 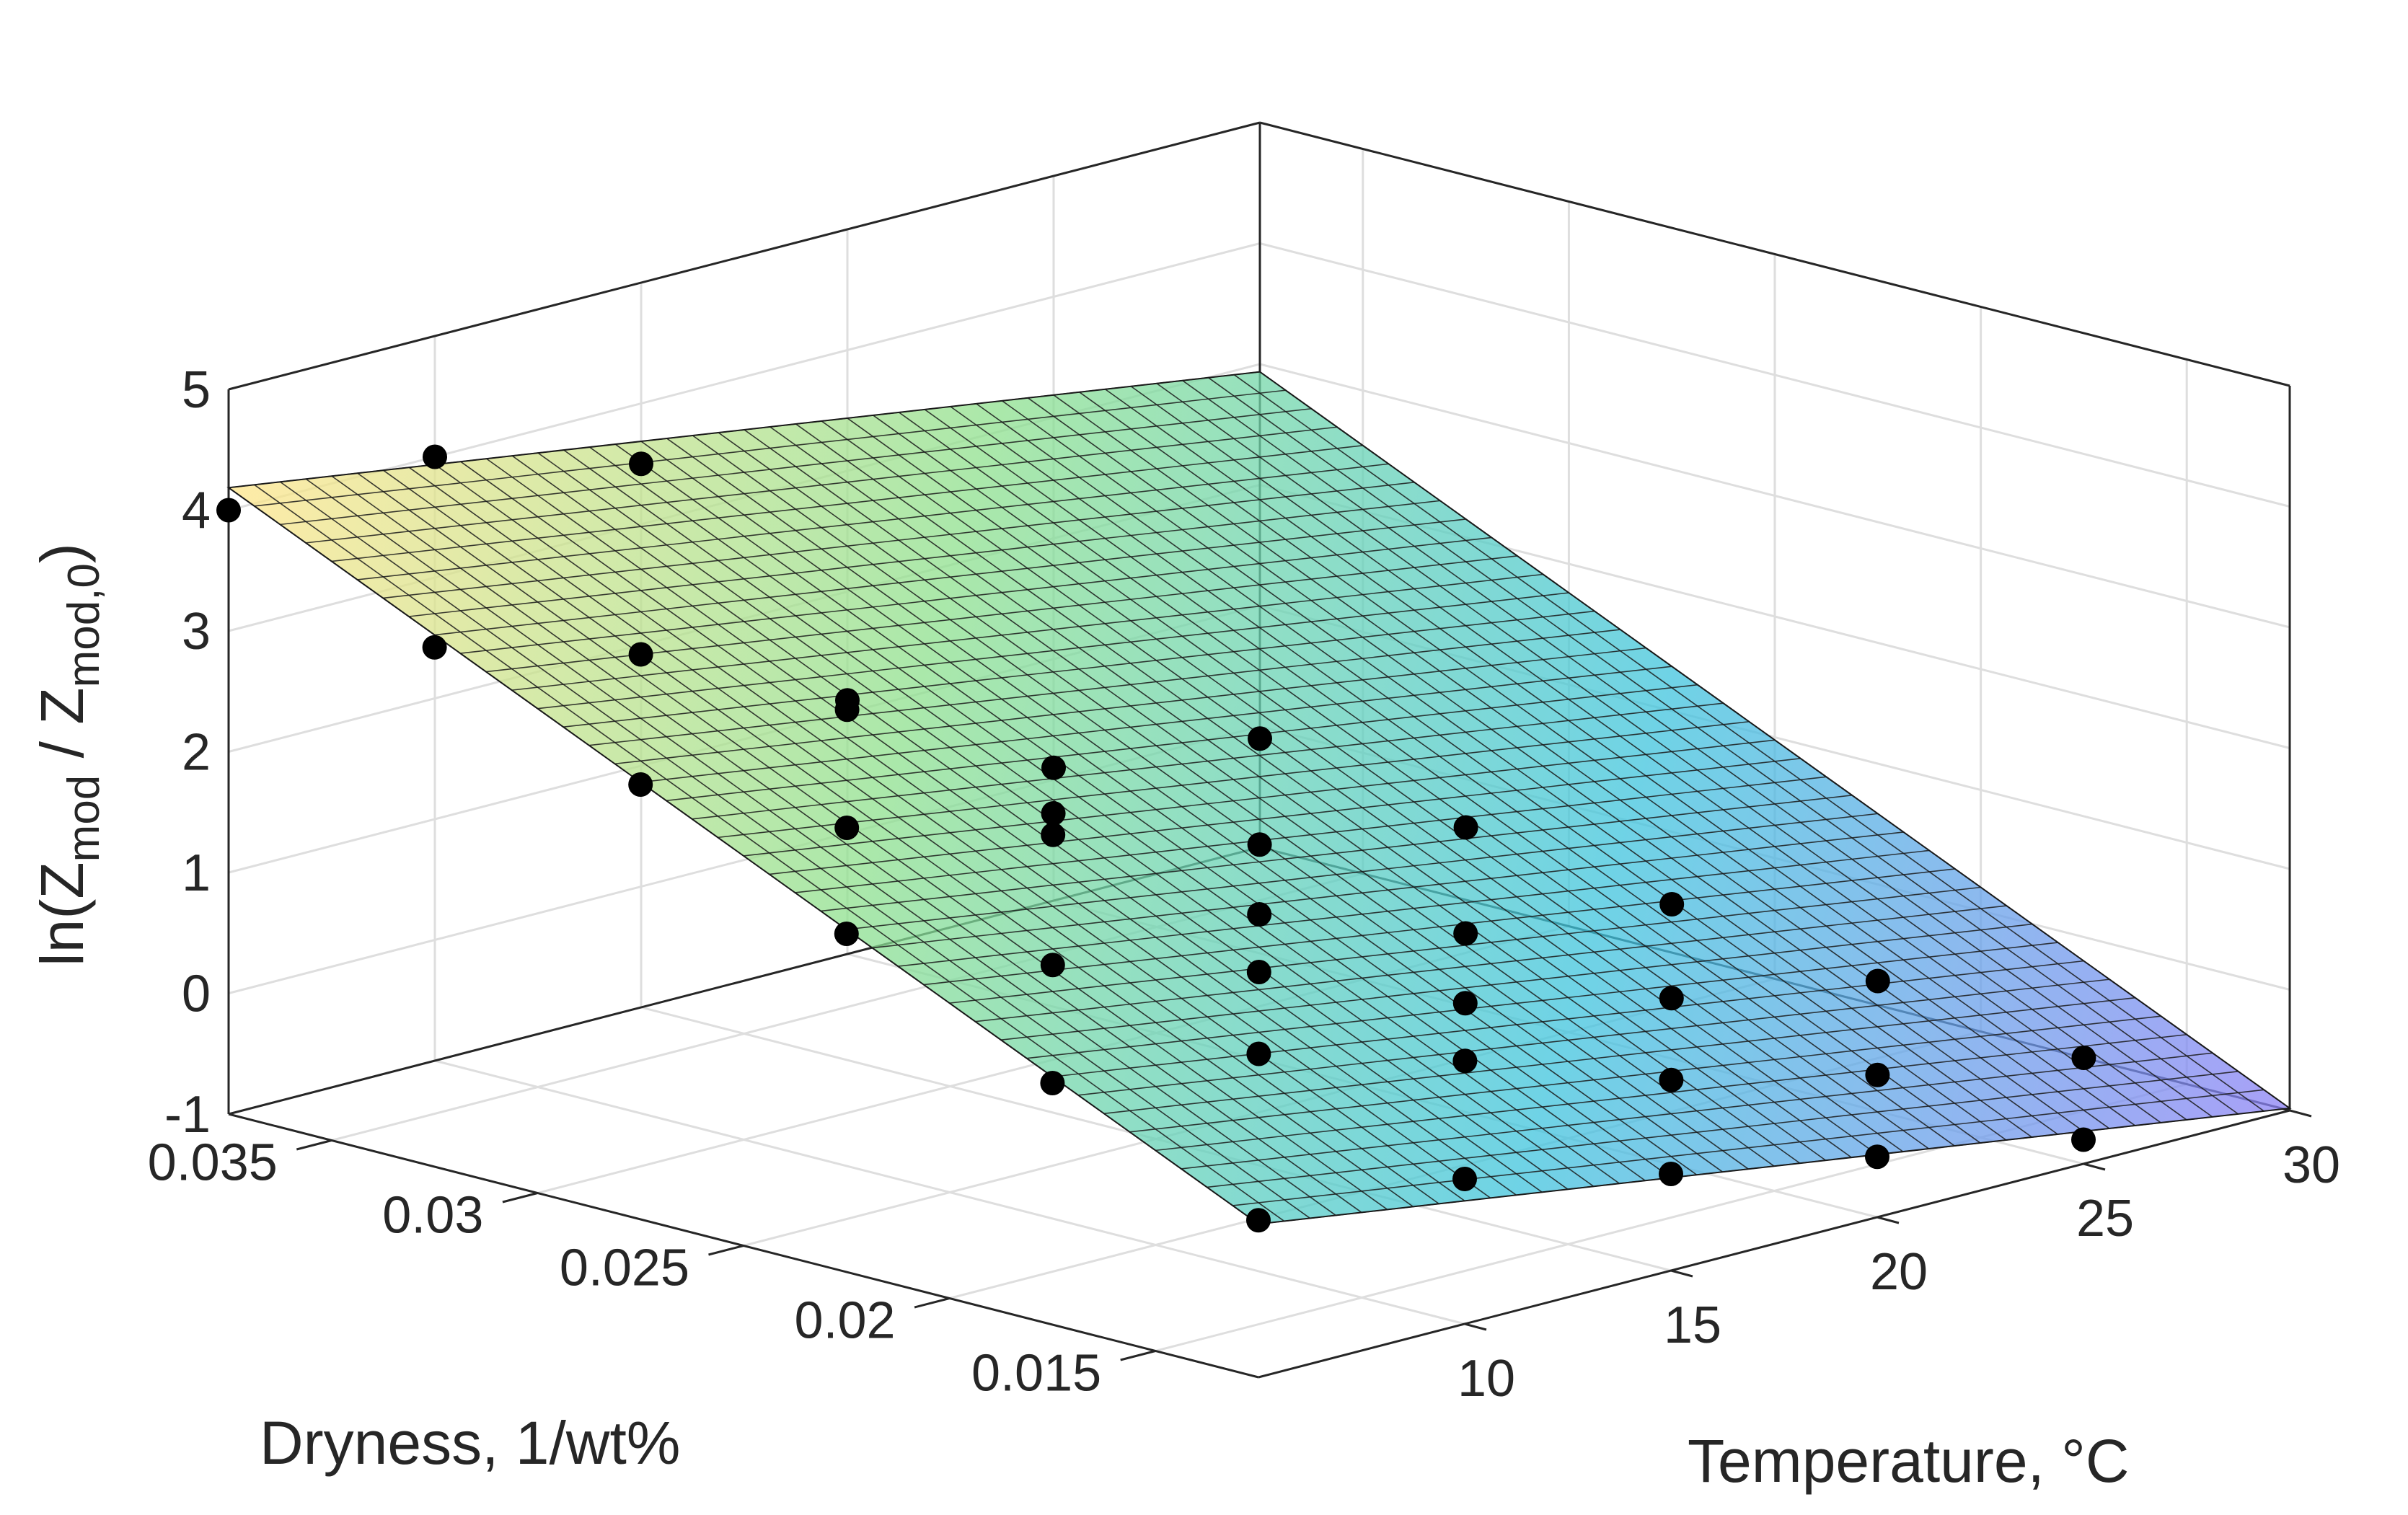 I want to click on y-axis-label: Dryness, 1/wt%, so click(x=471, y=1443).